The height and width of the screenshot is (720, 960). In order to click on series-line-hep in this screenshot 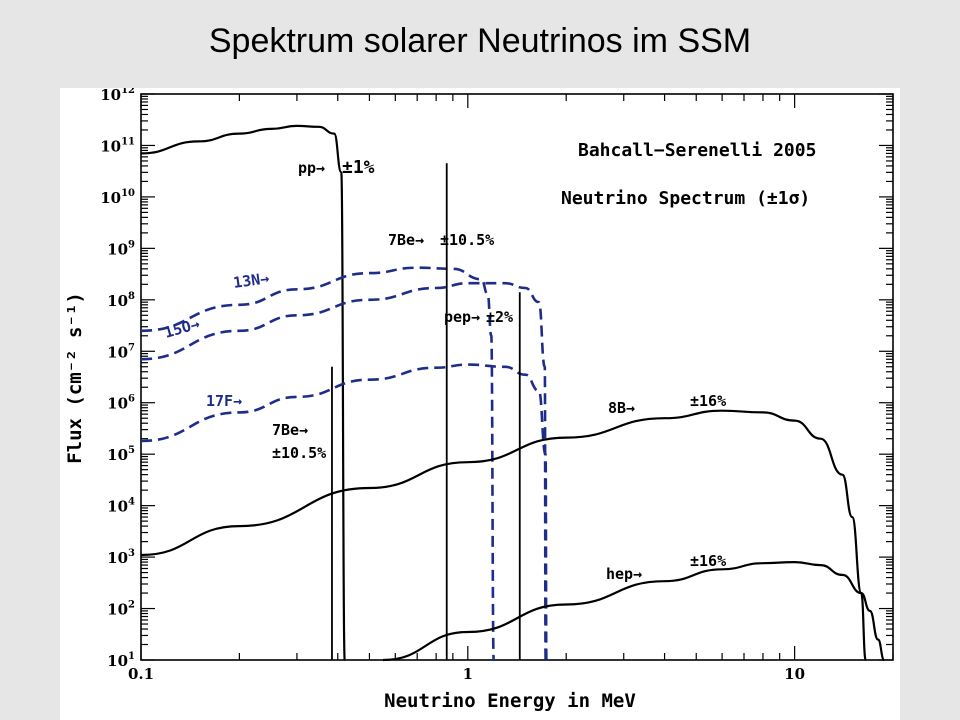, I will do `click(634, 611)`.